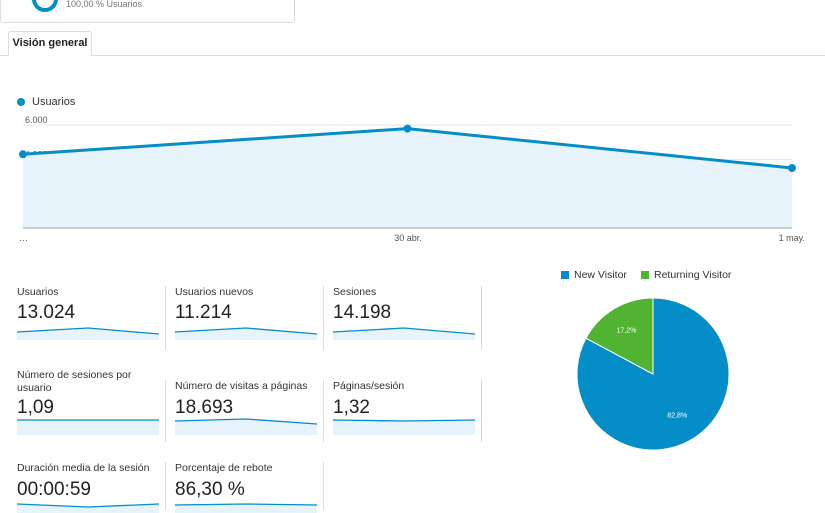 Image resolution: width=825 pixels, height=513 pixels. Describe the element at coordinates (249, 313) in the screenshot. I see `metric-usuarios-nuevos: Usuarios nuevos 11.214` at that location.